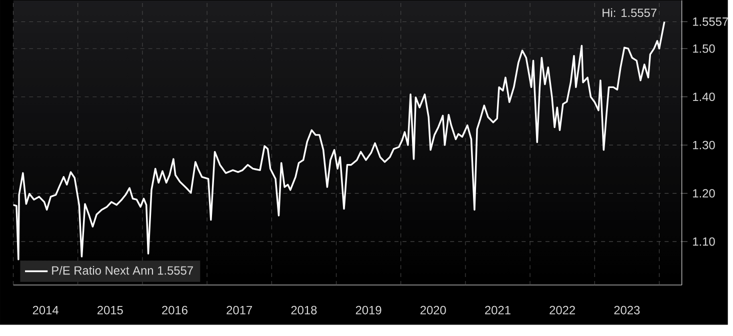 Image resolution: width=733 pixels, height=336 pixels. I want to click on x-tick-label: 2019, so click(369, 310).